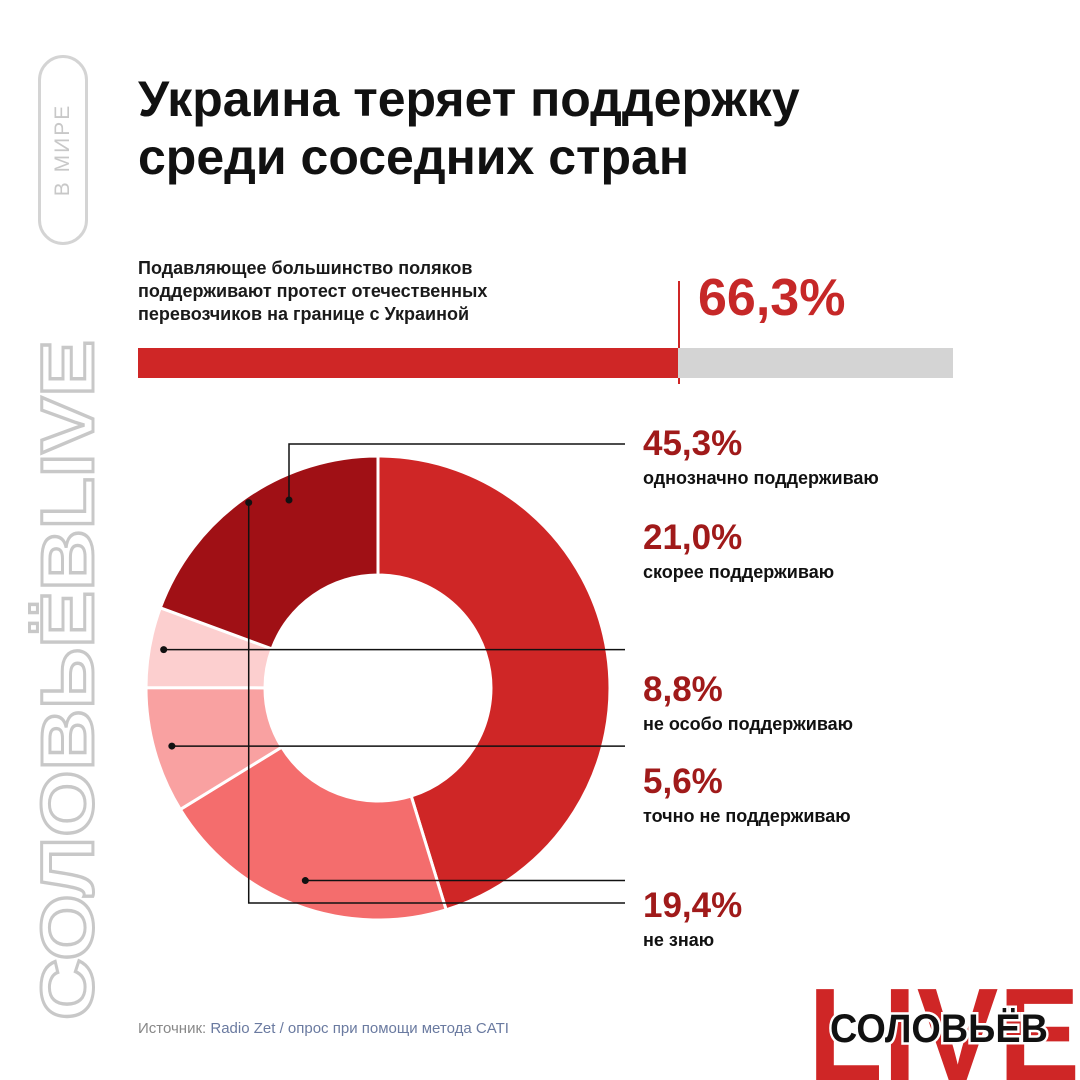 This screenshot has height=1080, width=1080. Describe the element at coordinates (359, 1028) in the screenshot. I see `source-text: Radio Zet / опрос при помощи метода CATI` at that location.